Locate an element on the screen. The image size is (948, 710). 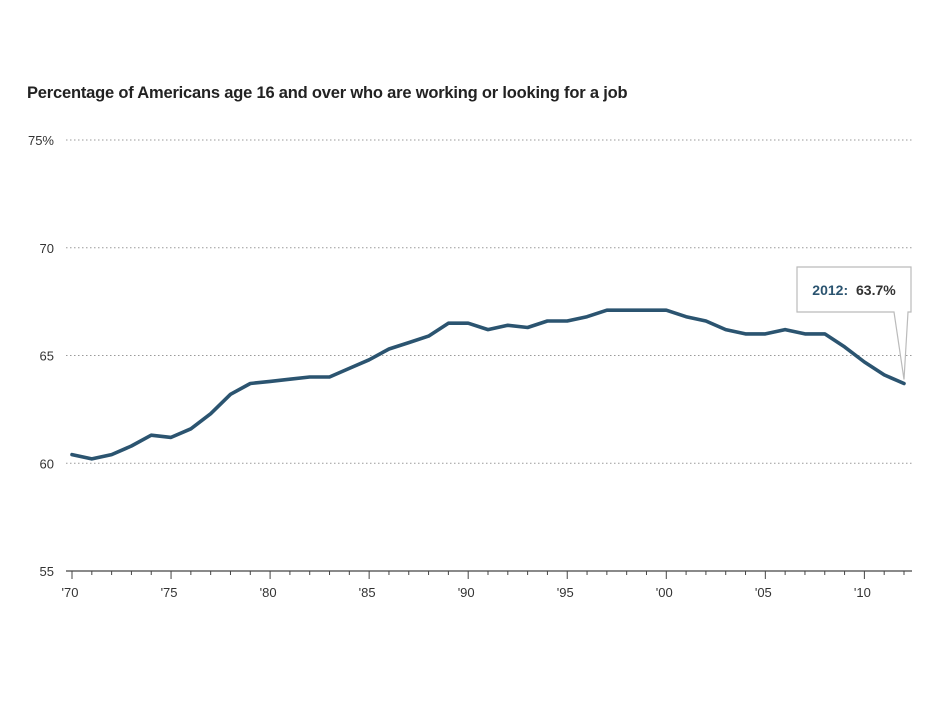
y-tick-label: 75% is located at coordinates (41, 140).